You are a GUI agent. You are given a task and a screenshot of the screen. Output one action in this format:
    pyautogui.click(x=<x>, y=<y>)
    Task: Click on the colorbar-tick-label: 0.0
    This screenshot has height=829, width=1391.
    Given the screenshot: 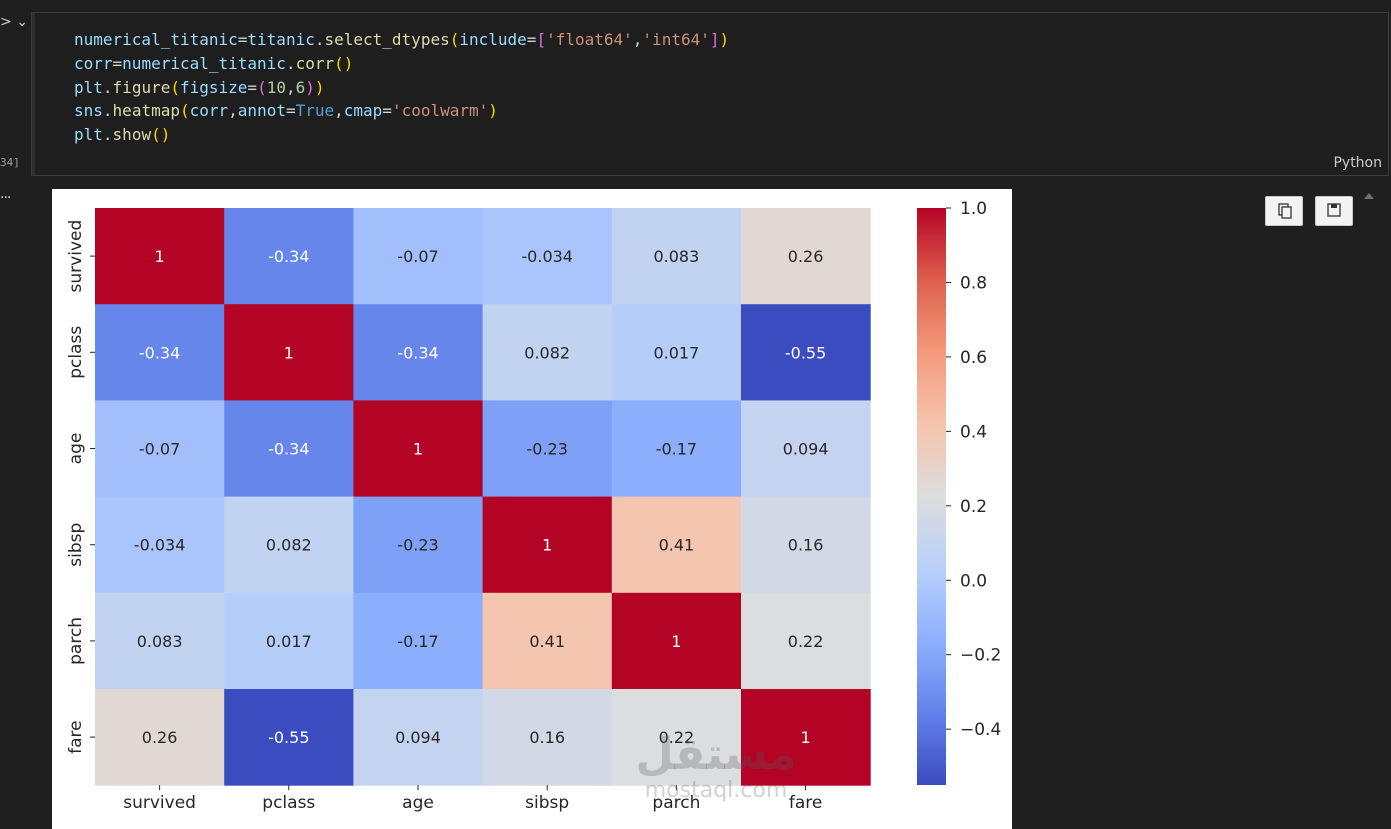 What is the action you would take?
    pyautogui.click(x=973, y=581)
    